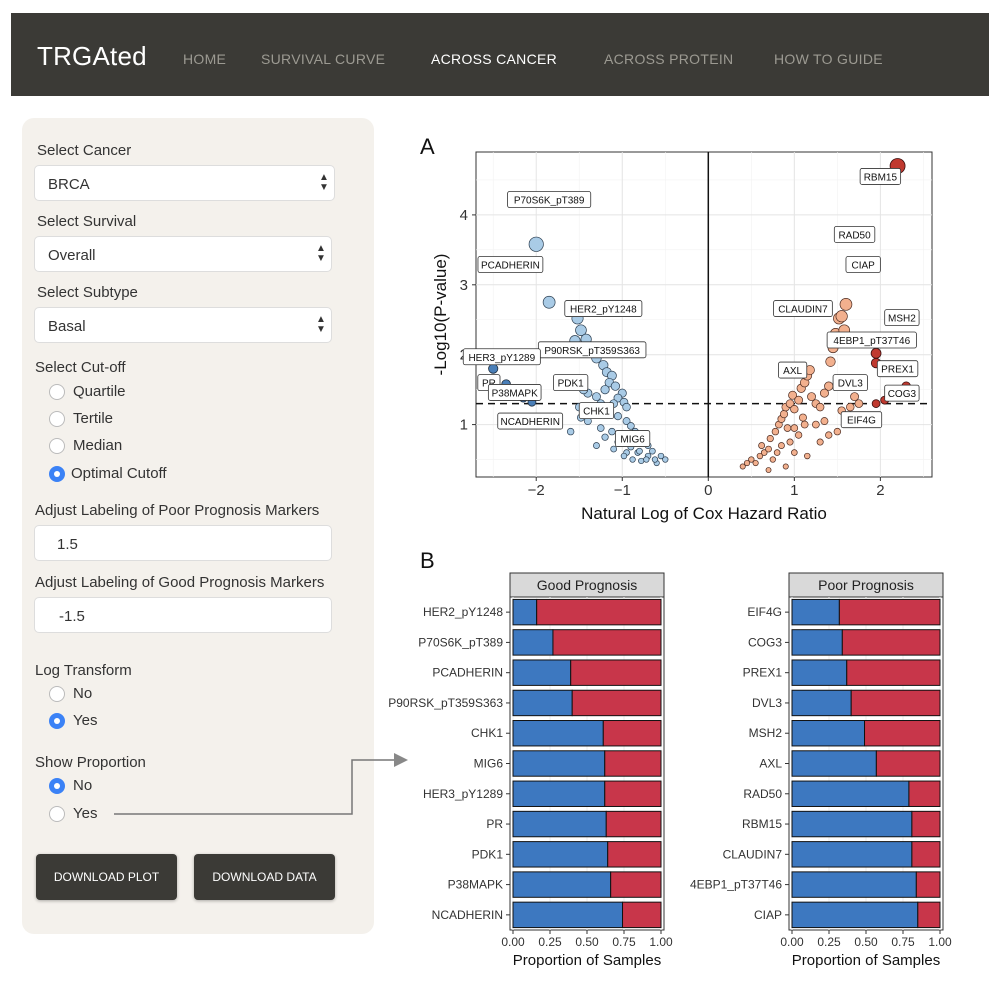 The width and height of the screenshot is (1000, 991). I want to click on x-tick-label: 0.75, so click(903, 942).